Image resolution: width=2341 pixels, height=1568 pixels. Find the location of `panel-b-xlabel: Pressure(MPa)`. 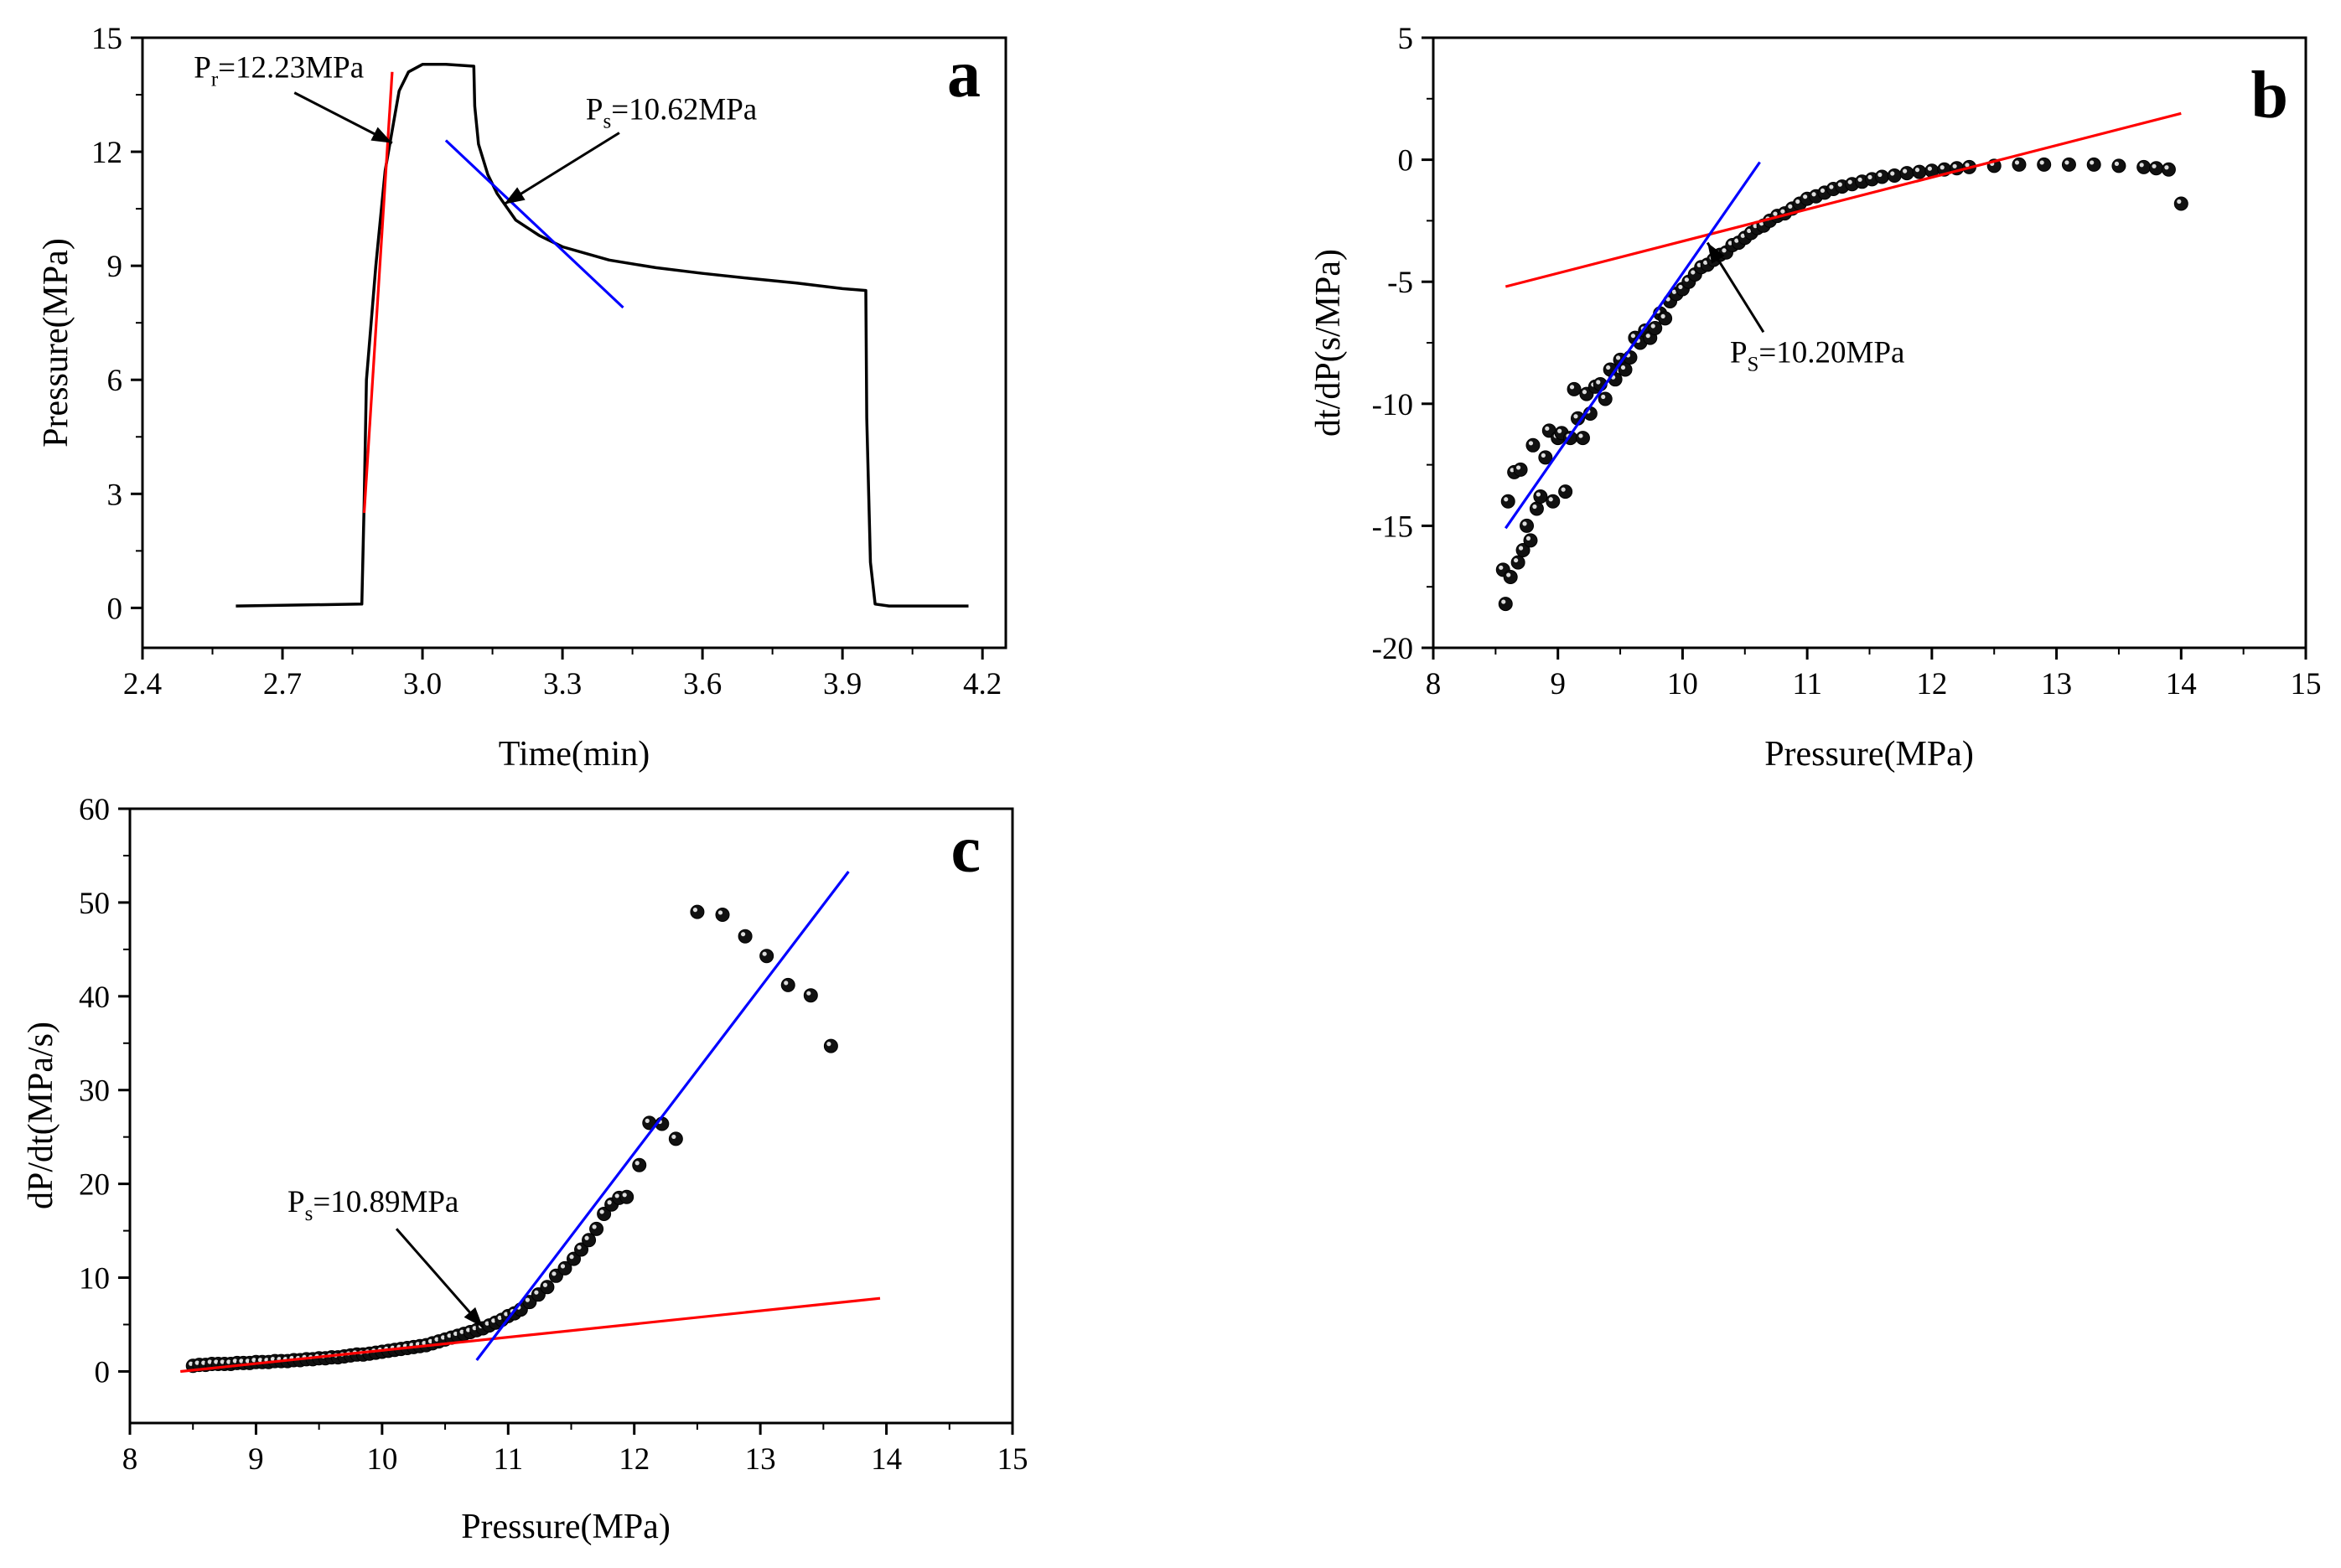

panel-b-xlabel: Pressure(MPa) is located at coordinates (1869, 755).